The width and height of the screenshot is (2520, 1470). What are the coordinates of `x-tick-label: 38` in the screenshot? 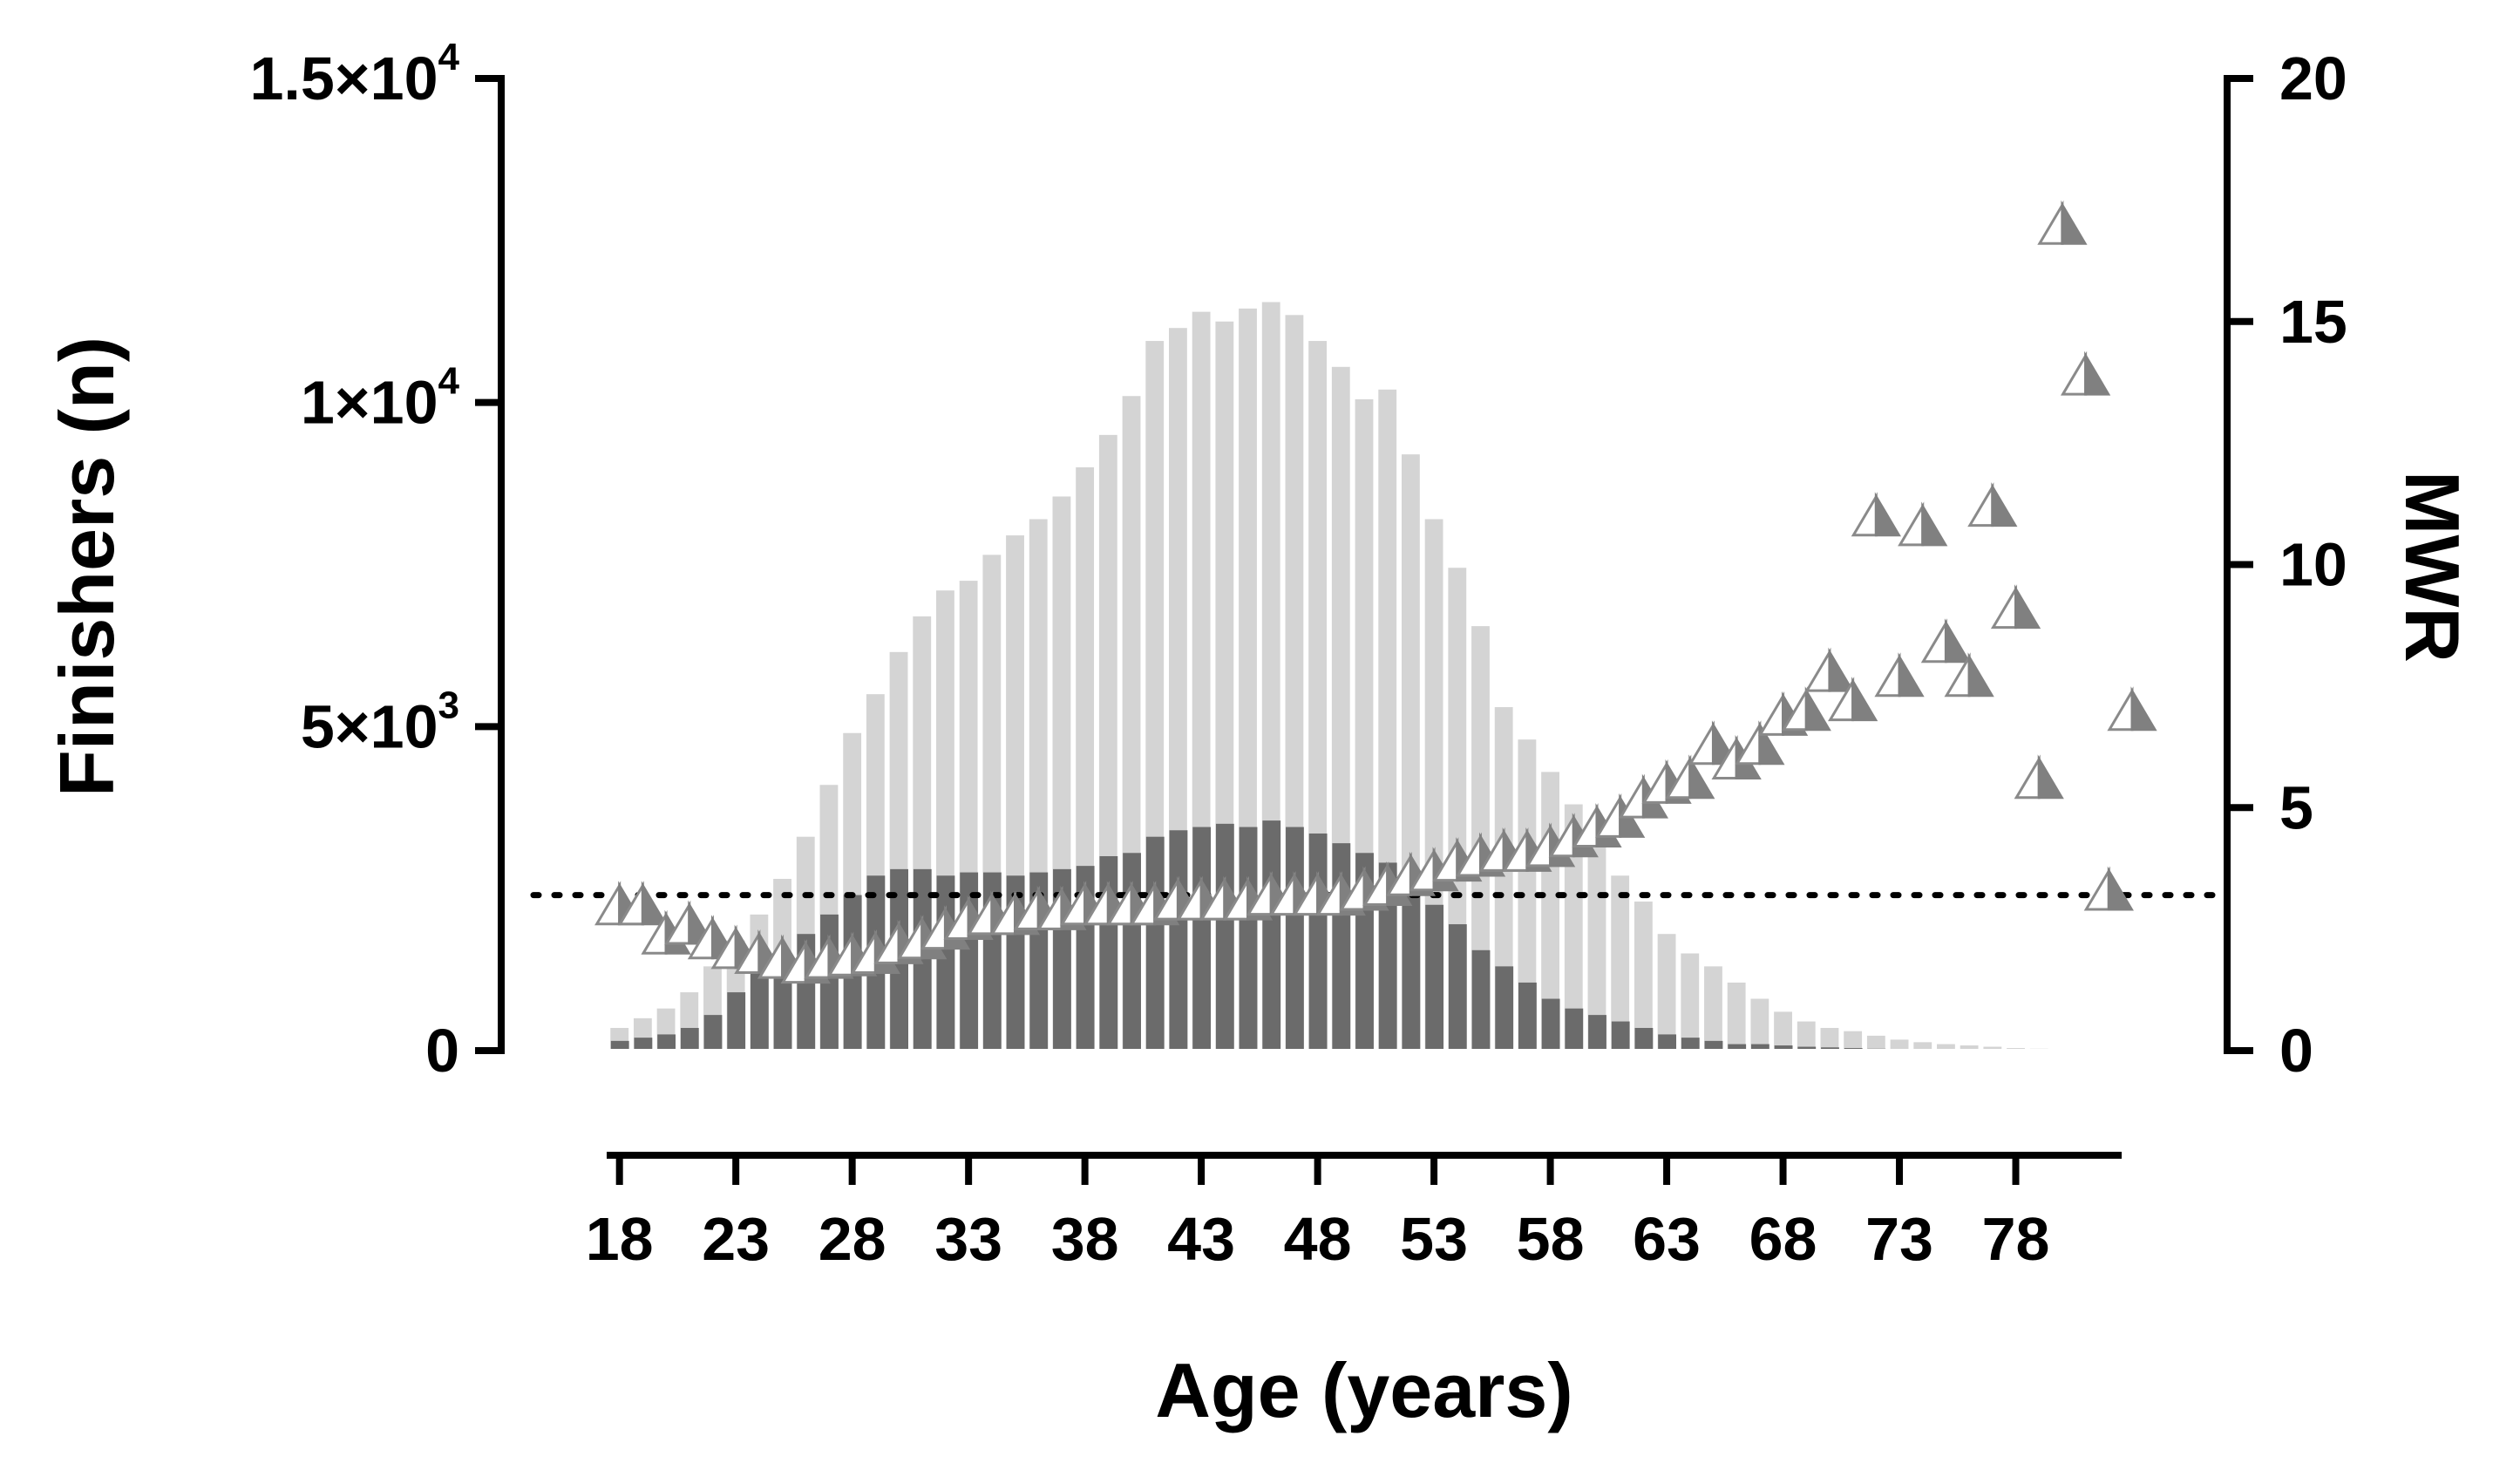 It's located at (1085, 1239).